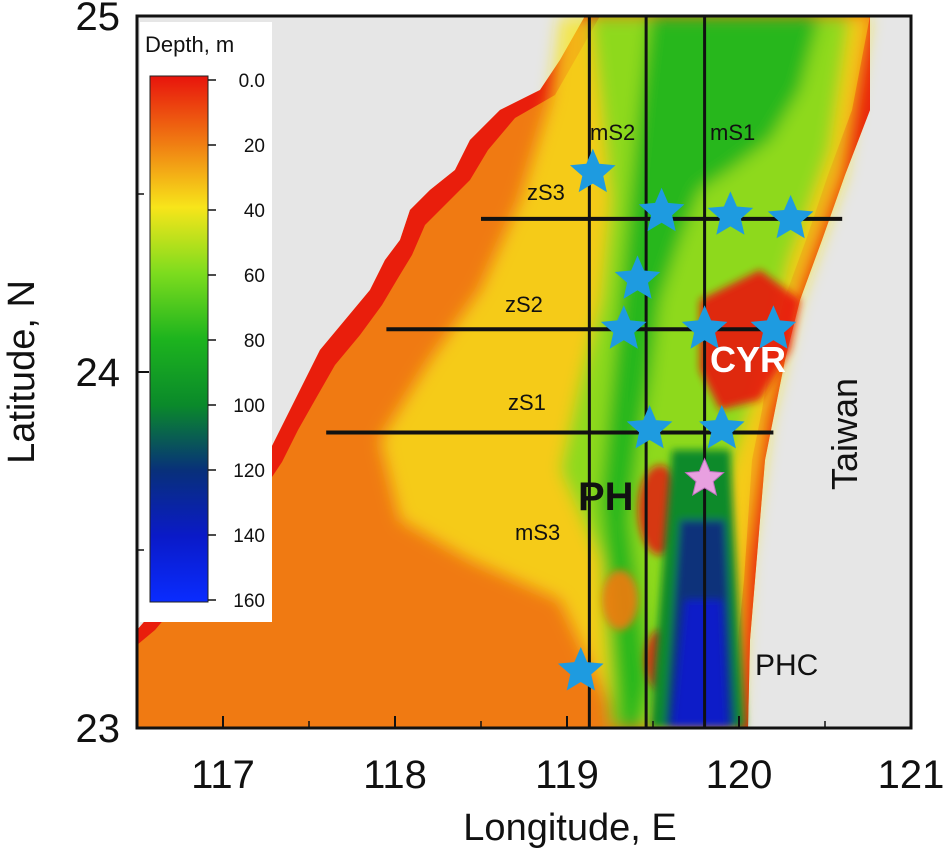  Describe the element at coordinates (612, 132) in the screenshot. I see `label-mS2: mS2` at that location.